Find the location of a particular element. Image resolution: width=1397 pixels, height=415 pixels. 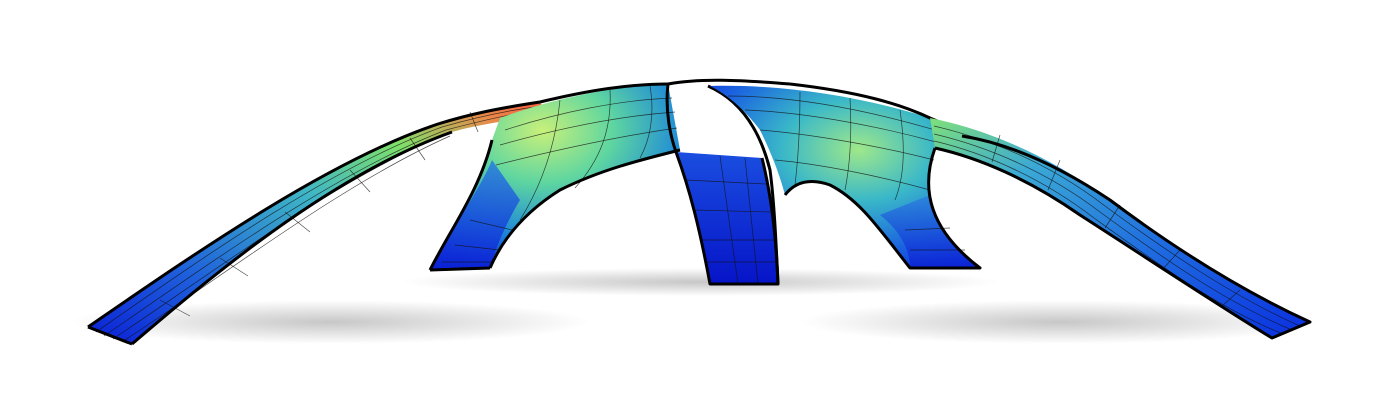

right-shell is located at coordinates (846, 176).